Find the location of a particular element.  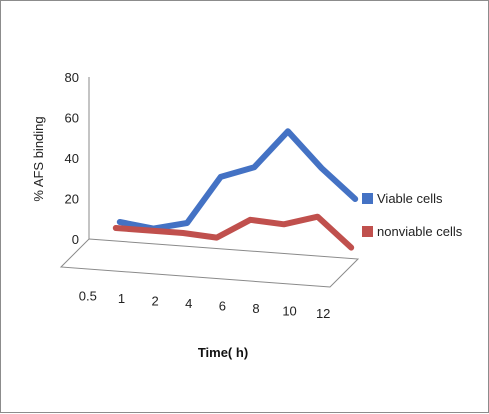

x-tick-label: 0.5 is located at coordinates (88, 295).